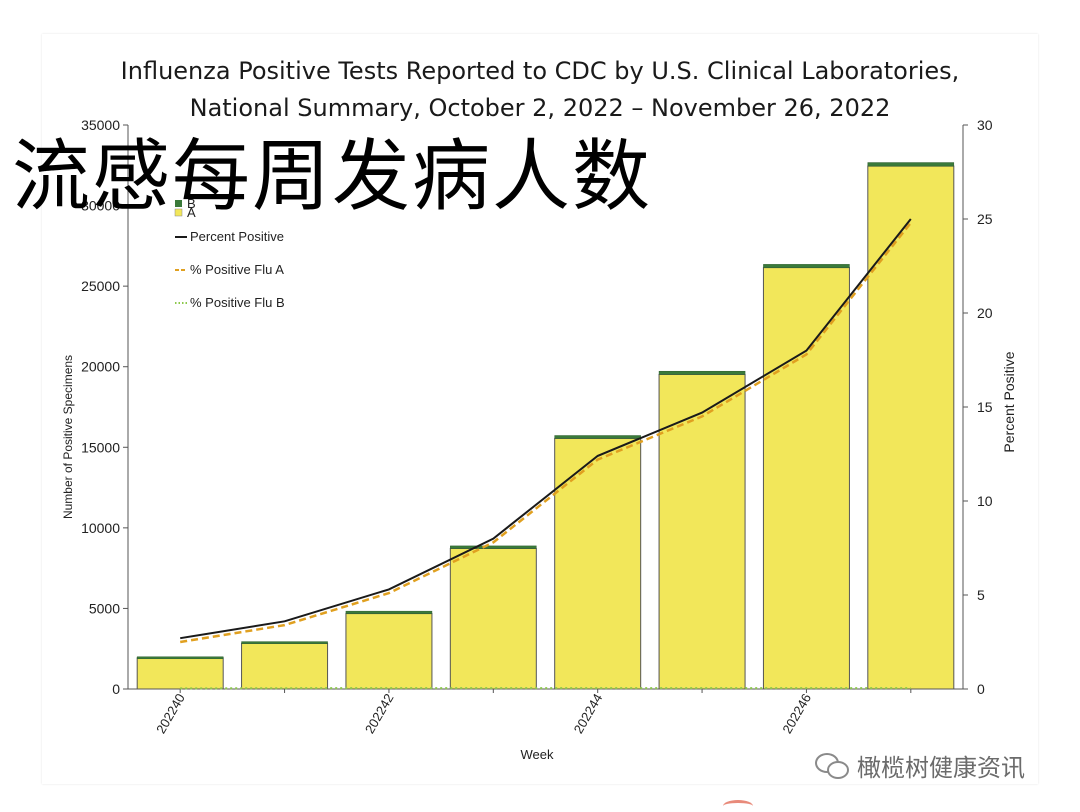 The height and width of the screenshot is (812, 1080). I want to click on y-tick-label: 15000, so click(100, 447).